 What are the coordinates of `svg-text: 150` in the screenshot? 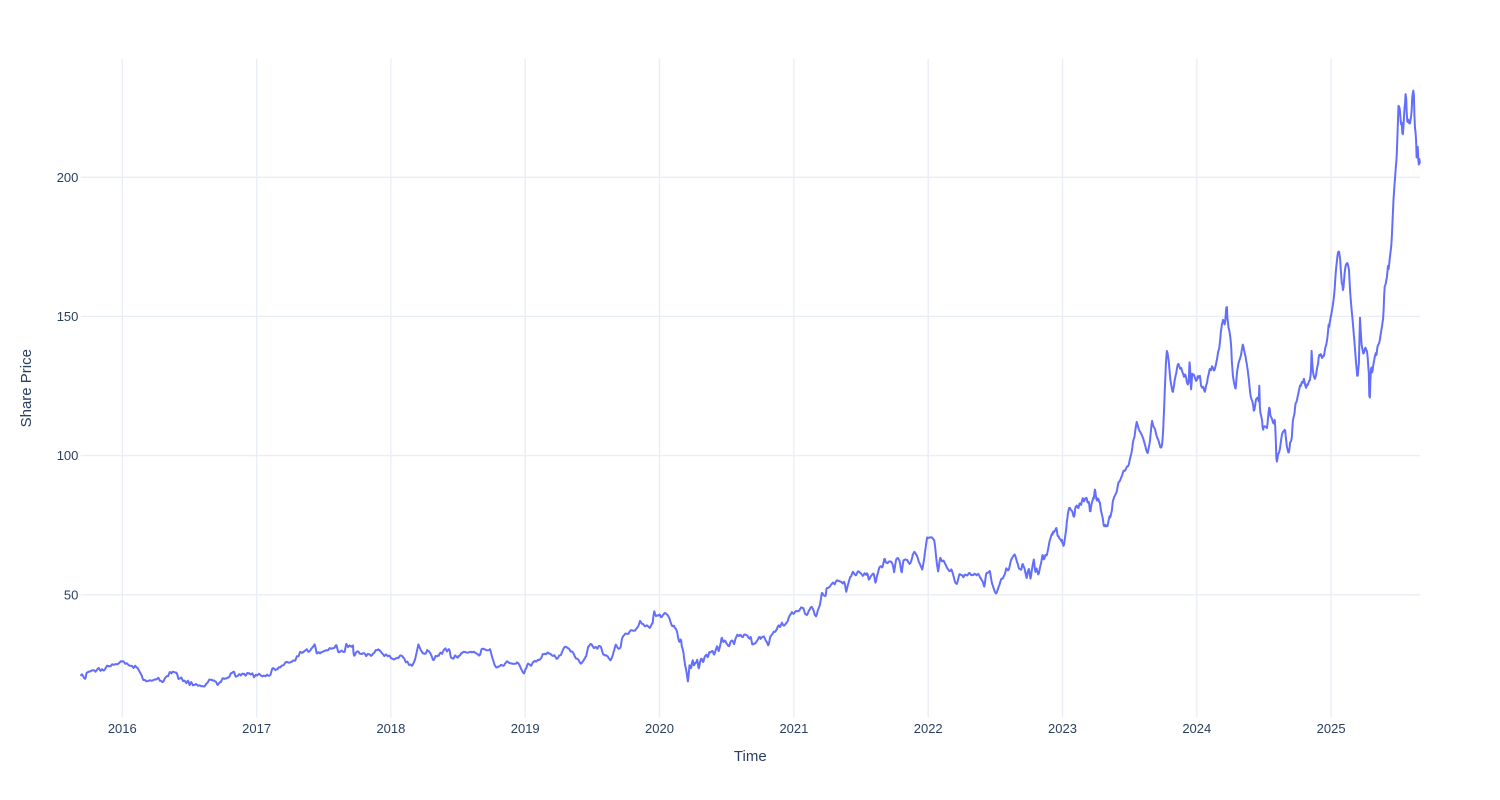 It's located at (68, 316).